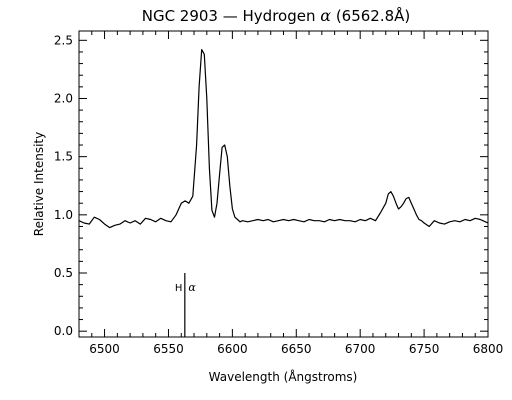 The width and height of the screenshot is (512, 400). Describe the element at coordinates (39, 184) in the screenshot. I see `y-axis-label: Relative Intensity` at that location.